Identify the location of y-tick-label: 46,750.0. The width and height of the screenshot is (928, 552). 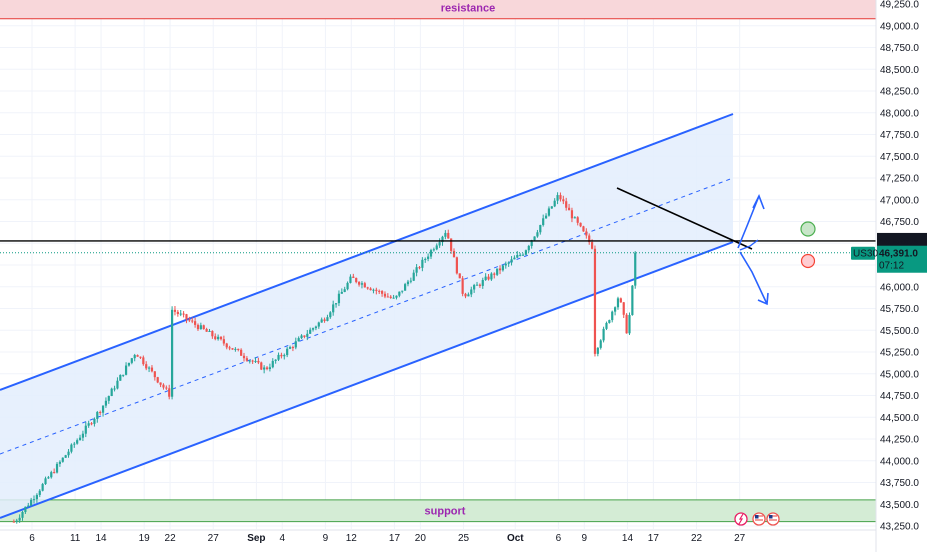
(899, 222).